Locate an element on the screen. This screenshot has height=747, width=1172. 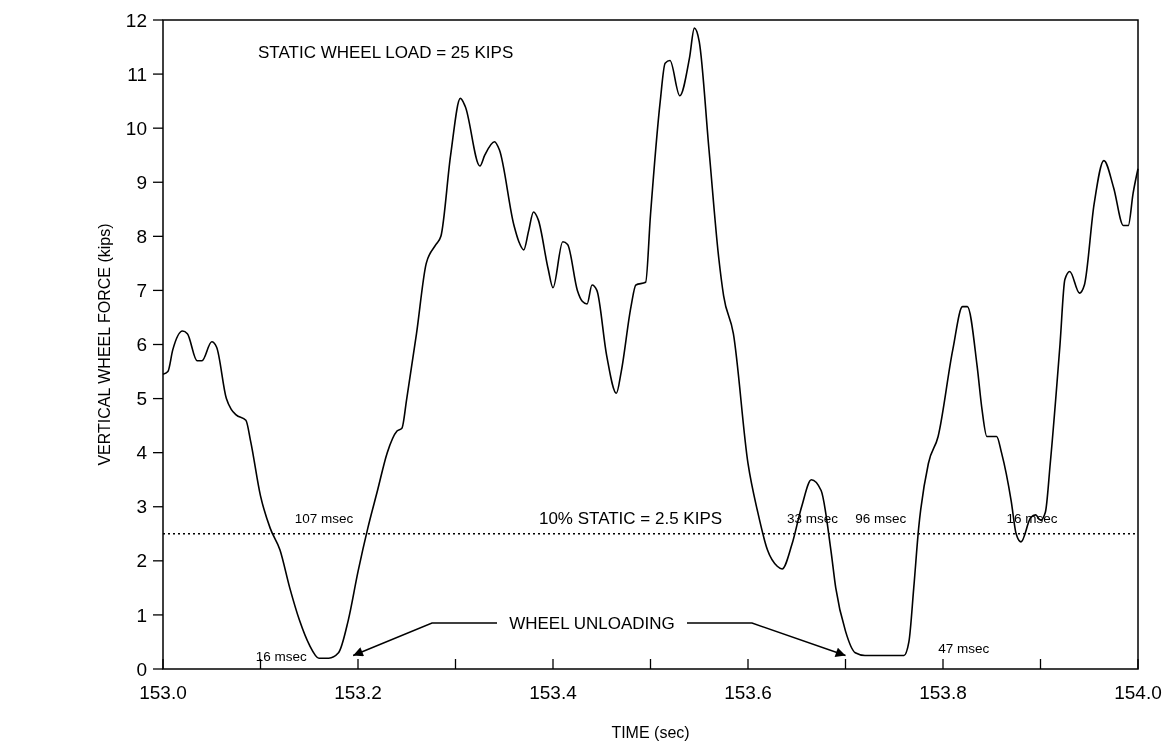
annotation: WHEEL UNLOADING is located at coordinates (592, 623).